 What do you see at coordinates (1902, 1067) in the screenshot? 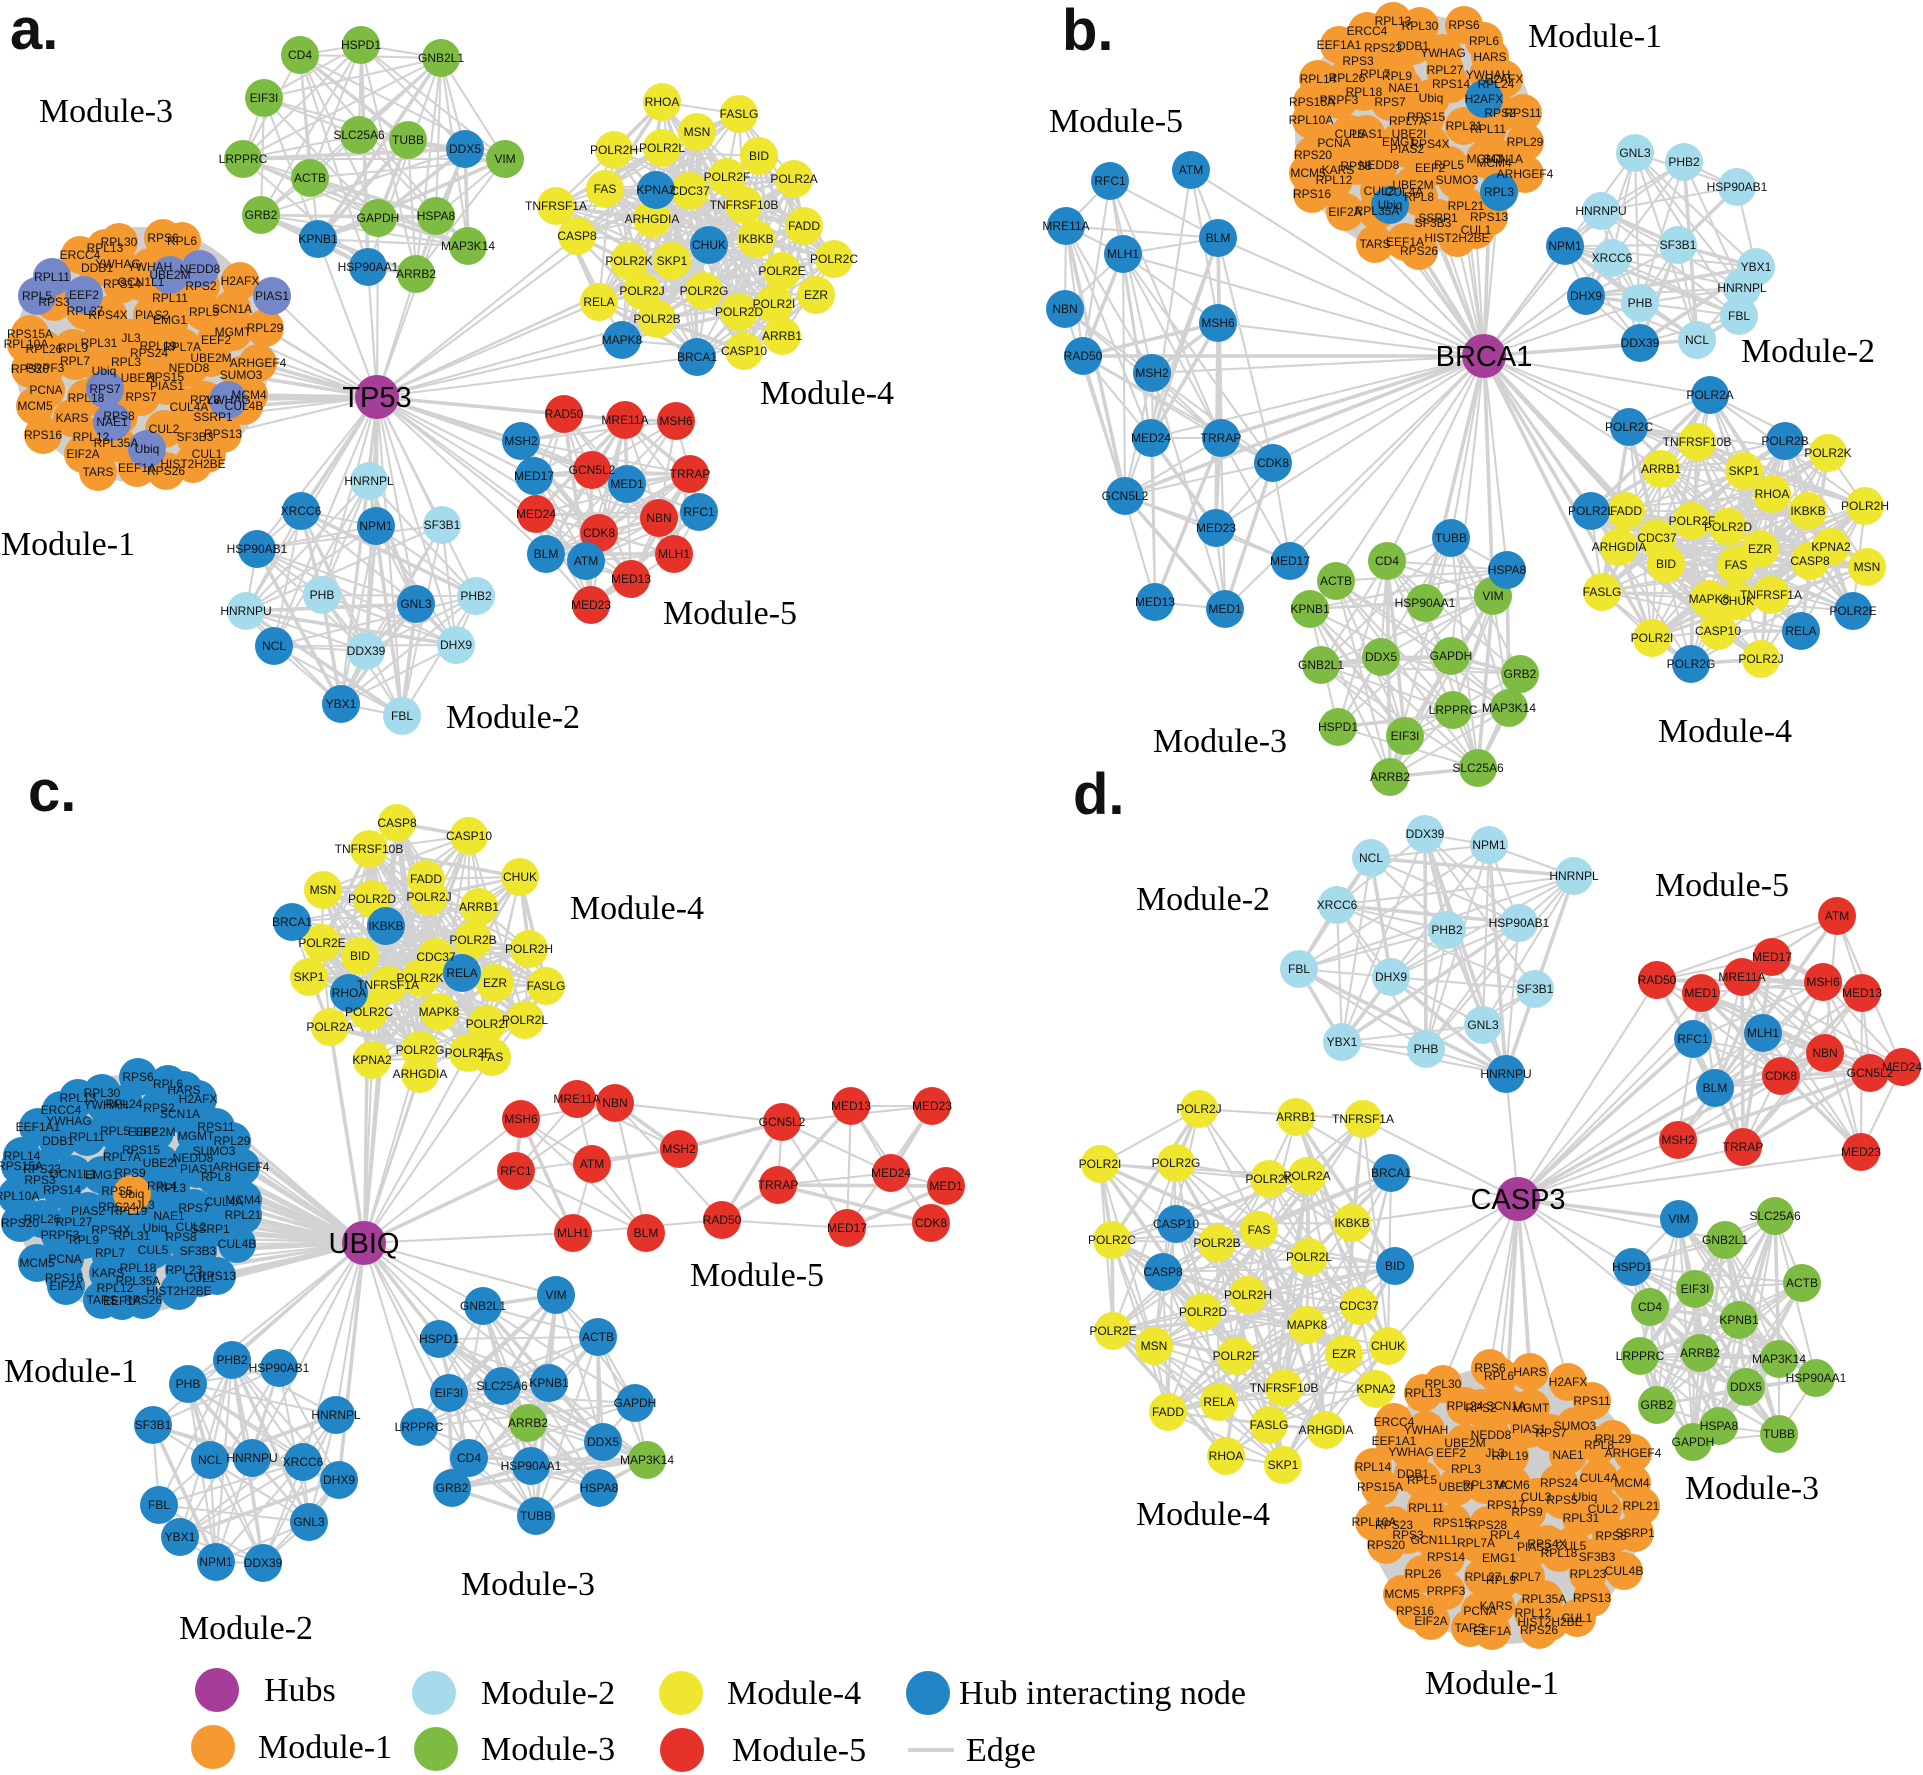
I see `svg-text: MED24` at bounding box center [1902, 1067].